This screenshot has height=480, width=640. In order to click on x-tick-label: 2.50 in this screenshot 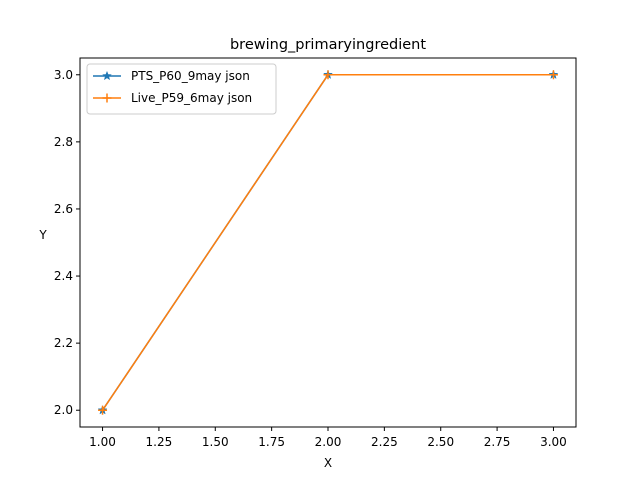, I will do `click(440, 442)`.